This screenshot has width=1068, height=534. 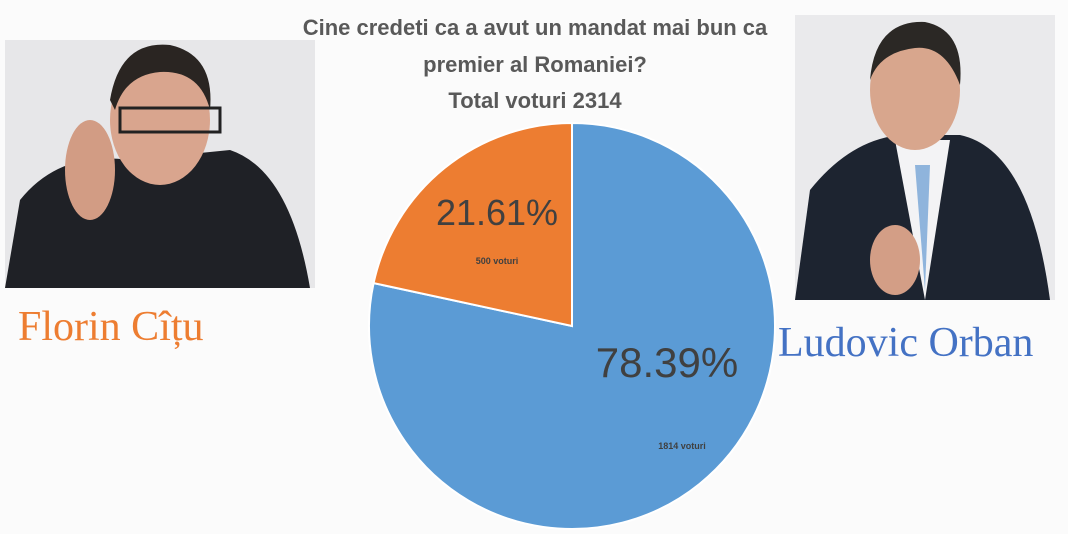 I want to click on chart-subtitle: Total voturi 2314, so click(x=535, y=100).